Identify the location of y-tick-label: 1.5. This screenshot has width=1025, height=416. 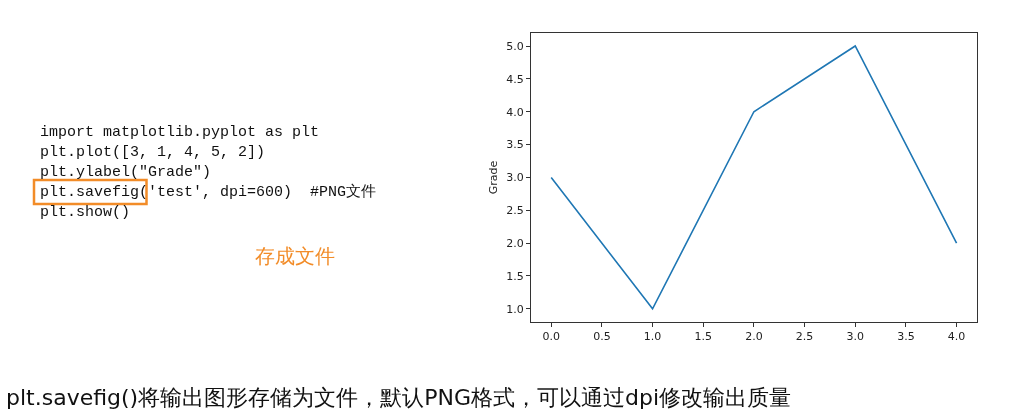
(515, 276).